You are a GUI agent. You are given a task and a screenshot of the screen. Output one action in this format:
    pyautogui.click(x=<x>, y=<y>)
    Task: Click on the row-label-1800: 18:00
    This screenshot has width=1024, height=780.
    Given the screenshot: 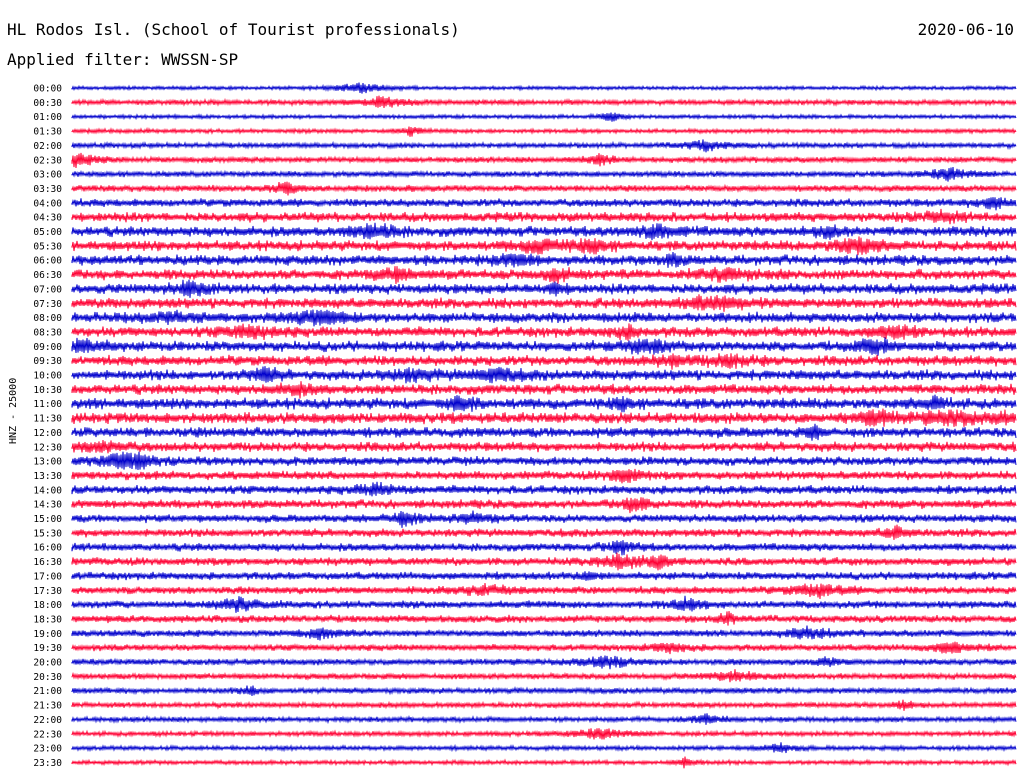 What is the action you would take?
    pyautogui.click(x=47, y=605)
    